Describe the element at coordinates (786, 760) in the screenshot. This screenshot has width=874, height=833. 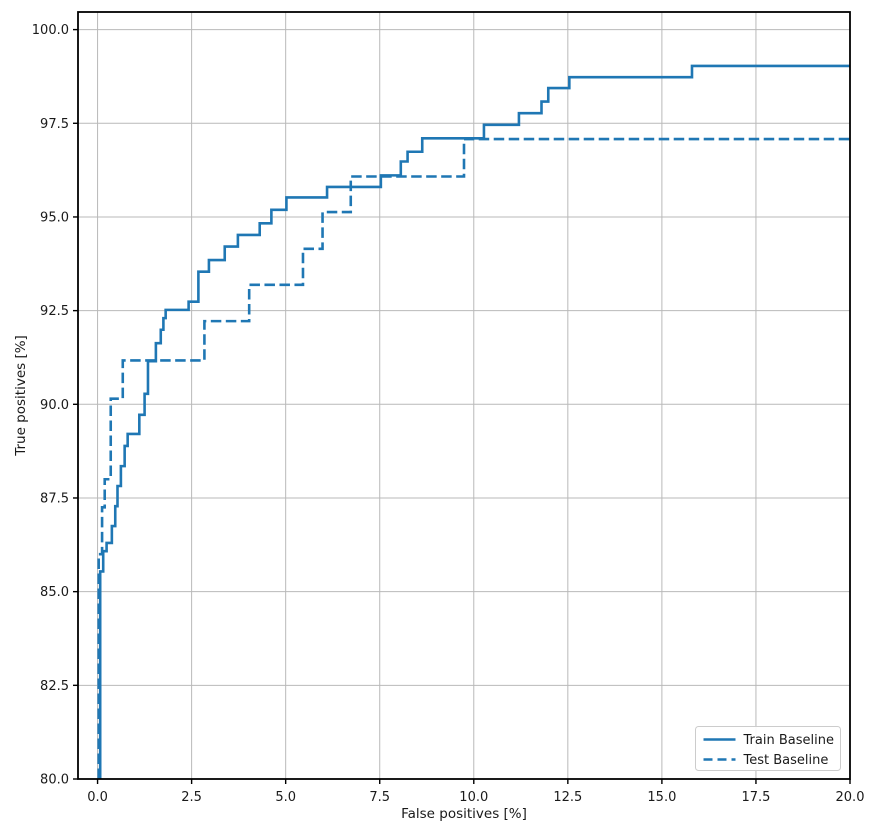
I see `legend-label-1: Test Baseline` at that location.